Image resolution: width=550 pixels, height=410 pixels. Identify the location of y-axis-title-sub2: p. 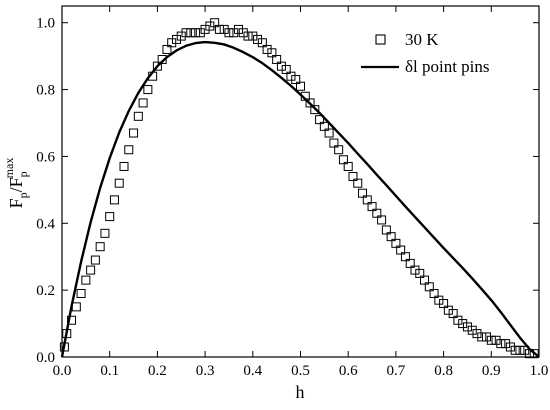
(23, 174).